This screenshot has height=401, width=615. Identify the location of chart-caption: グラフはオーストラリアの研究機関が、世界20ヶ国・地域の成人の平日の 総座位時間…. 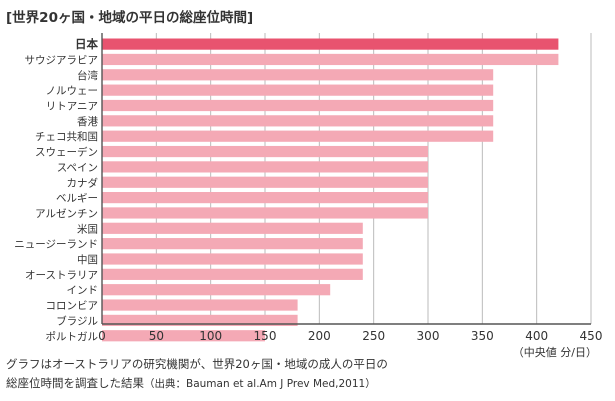
(197, 374).